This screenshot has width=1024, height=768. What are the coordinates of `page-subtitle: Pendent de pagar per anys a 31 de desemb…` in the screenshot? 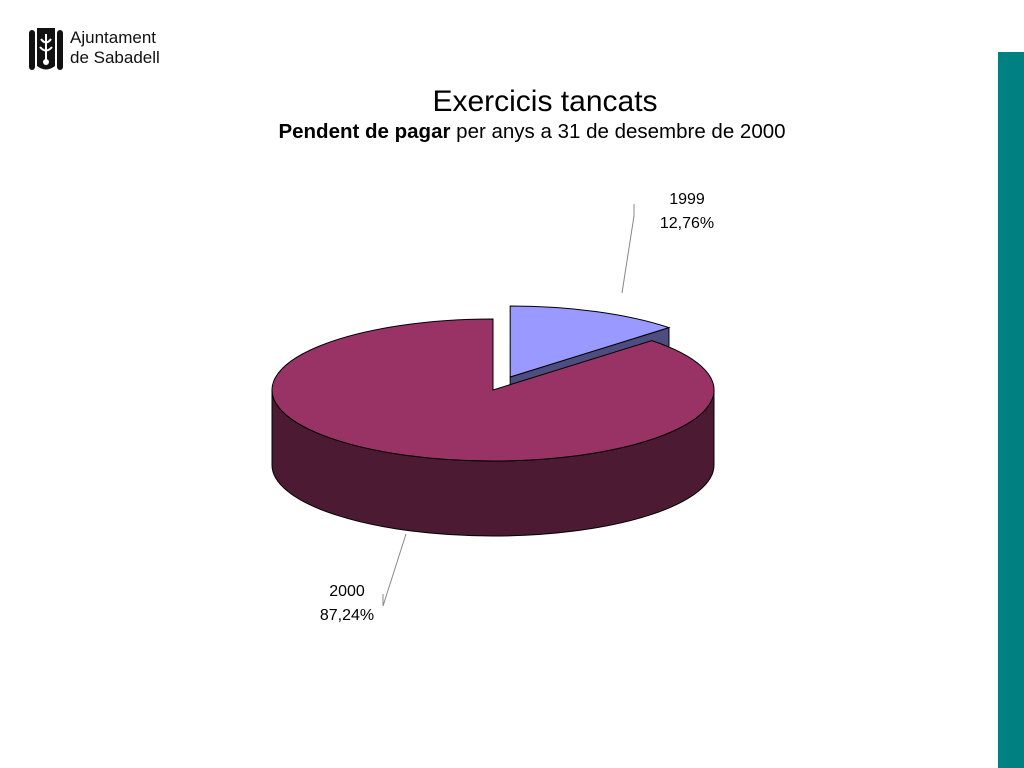 It's located at (512, 132).